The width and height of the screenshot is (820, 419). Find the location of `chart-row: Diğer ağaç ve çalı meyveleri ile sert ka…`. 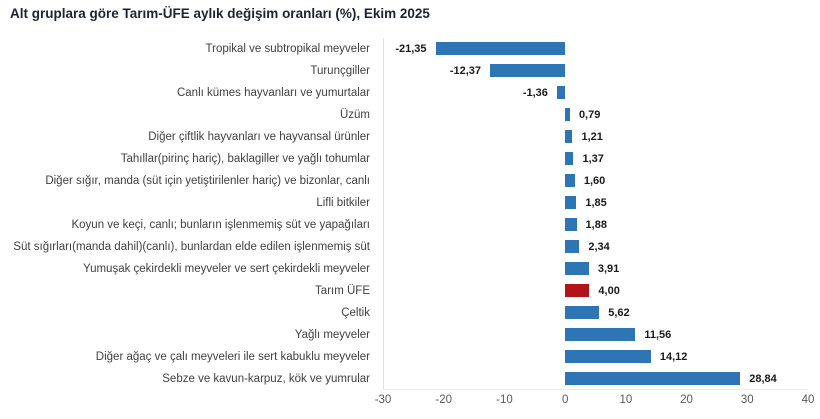

chart-row: Diğer ağaç ve çalı meyveleri ile sert ka… is located at coordinates (410, 357).